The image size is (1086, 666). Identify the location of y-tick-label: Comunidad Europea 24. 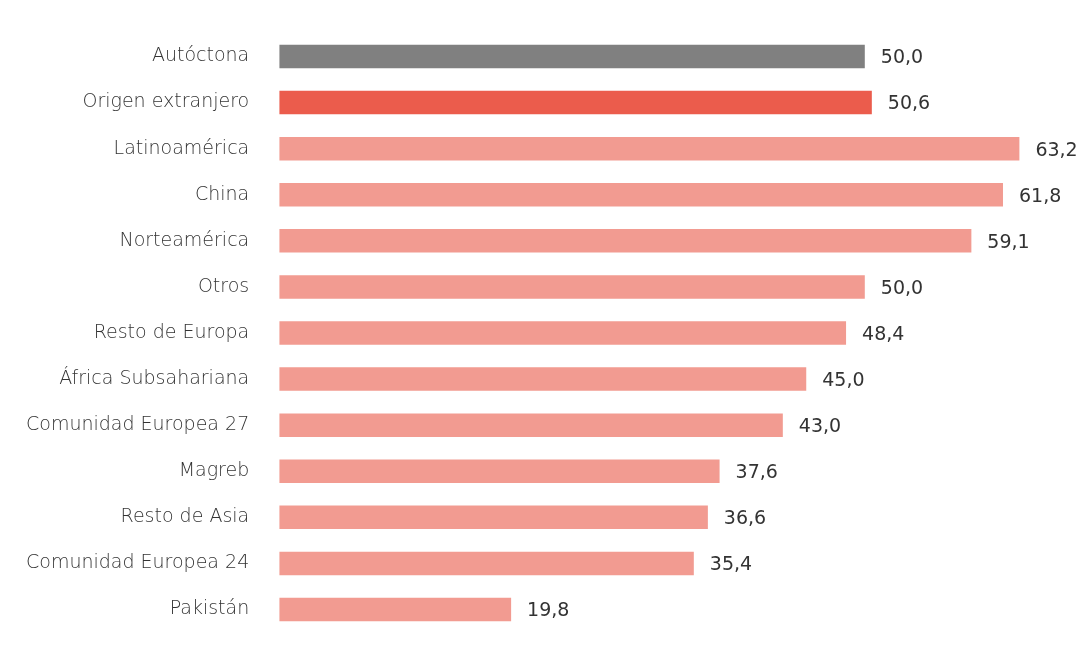
(137, 561).